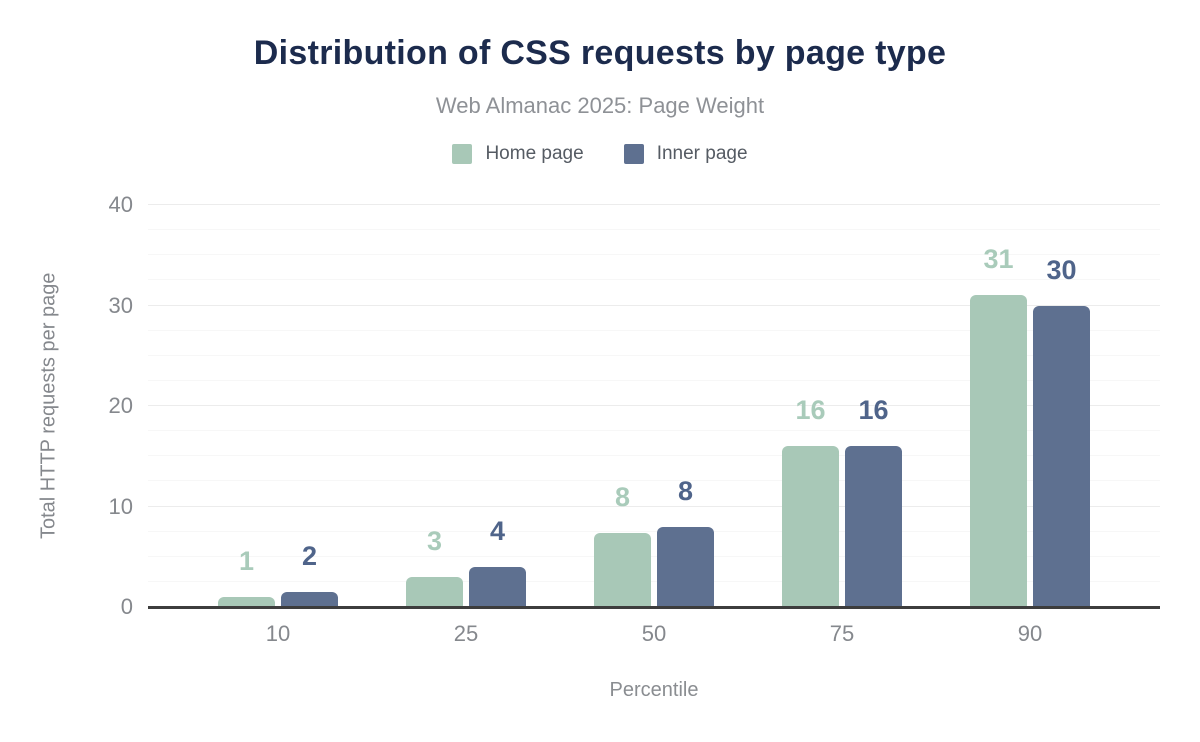 The image size is (1200, 742). What do you see at coordinates (534, 153) in the screenshot?
I see `legend-label-home-page: Home page` at bounding box center [534, 153].